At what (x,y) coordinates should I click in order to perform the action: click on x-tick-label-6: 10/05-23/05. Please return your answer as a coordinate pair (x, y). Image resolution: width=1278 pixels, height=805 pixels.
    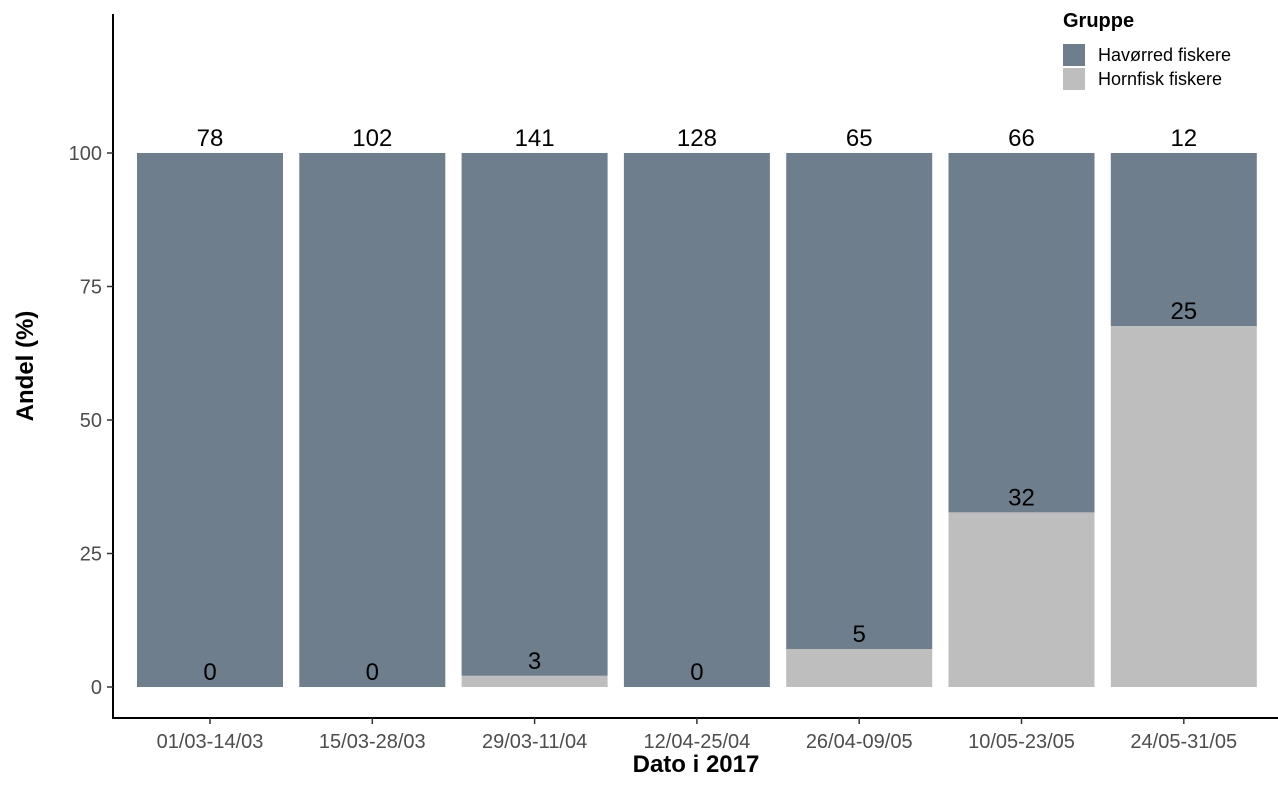
    Looking at the image, I should click on (1021, 742).